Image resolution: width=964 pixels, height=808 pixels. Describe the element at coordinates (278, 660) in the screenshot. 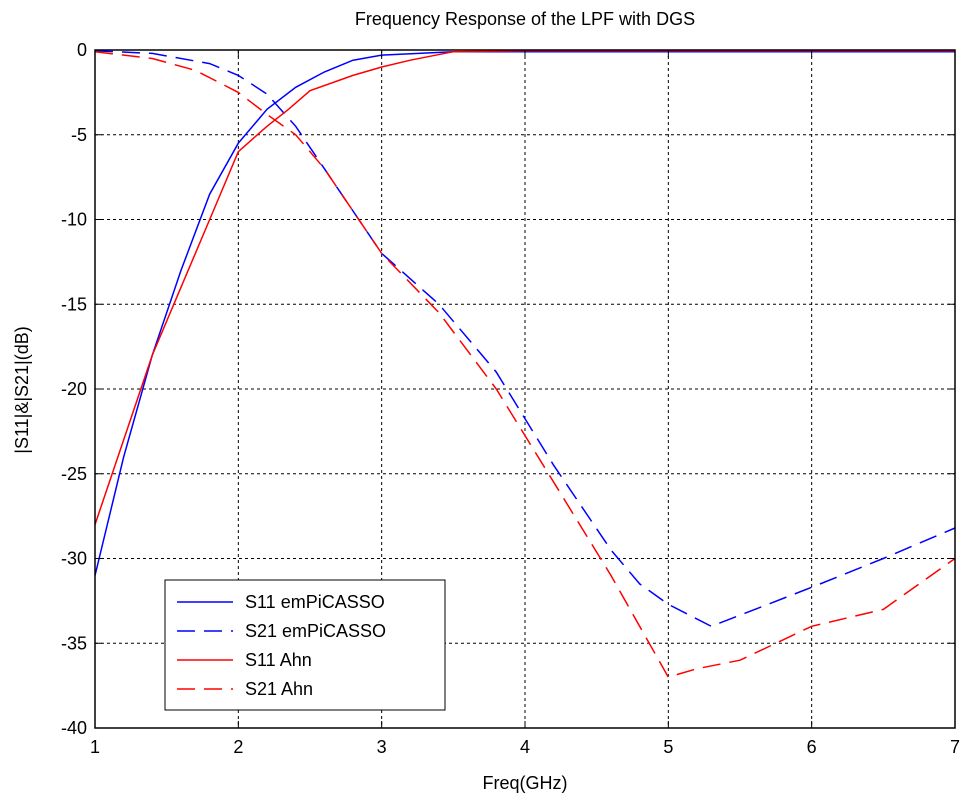

I see `legend-label: S11 Ahn` at that location.